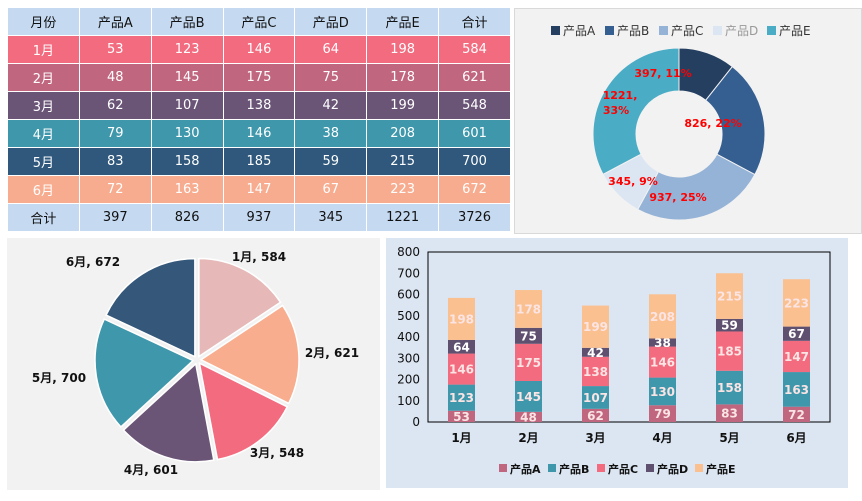 The image size is (862, 501). What do you see at coordinates (277, 453) in the screenshot?
I see `pie-label: 3月, 548` at bounding box center [277, 453].